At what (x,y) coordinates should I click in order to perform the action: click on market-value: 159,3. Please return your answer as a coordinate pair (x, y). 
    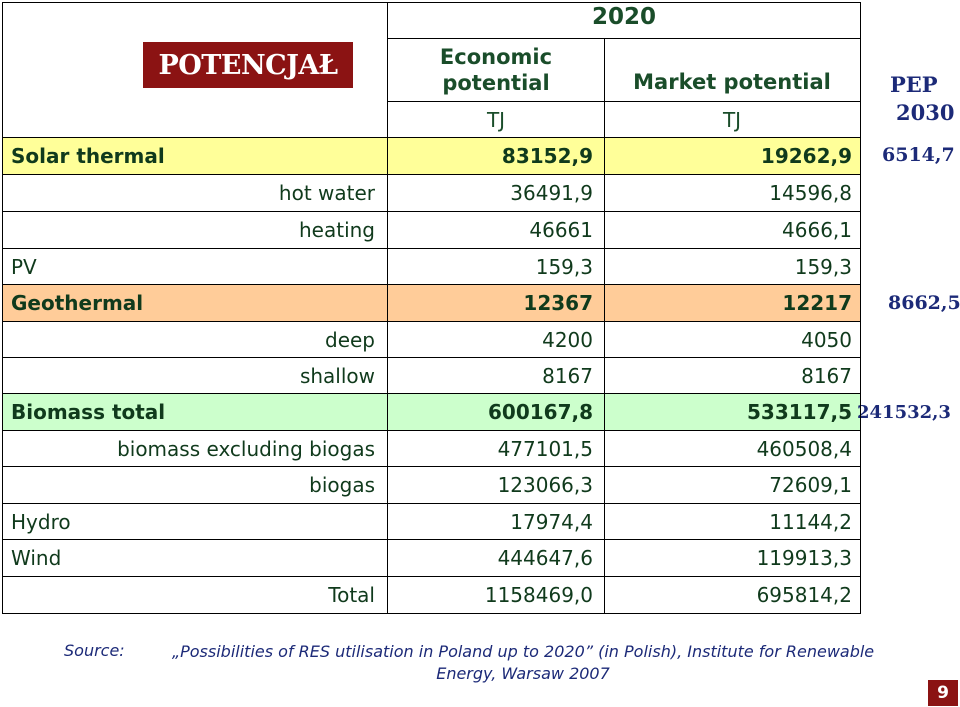
    Looking at the image, I should click on (823, 267).